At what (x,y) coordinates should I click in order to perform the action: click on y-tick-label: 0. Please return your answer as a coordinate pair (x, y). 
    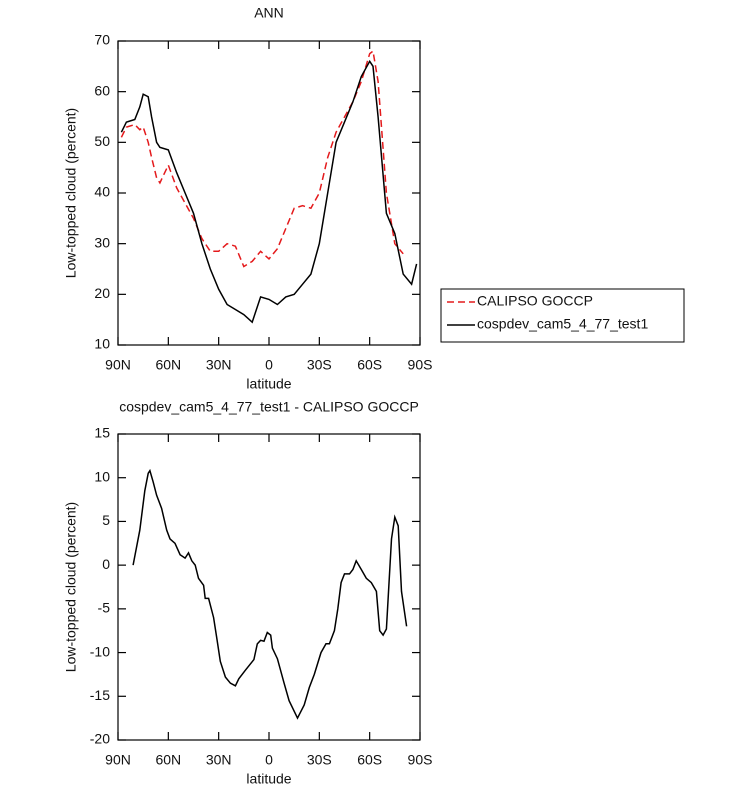
    Looking at the image, I should click on (106, 564).